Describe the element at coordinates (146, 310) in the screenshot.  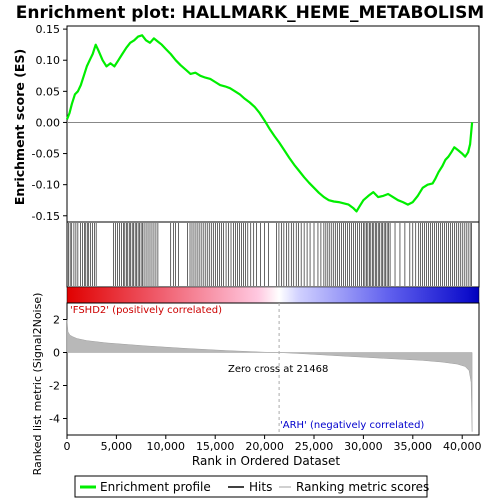
I see `positive-correlation-label: 'FSHD2' (positively correlated)` at that location.